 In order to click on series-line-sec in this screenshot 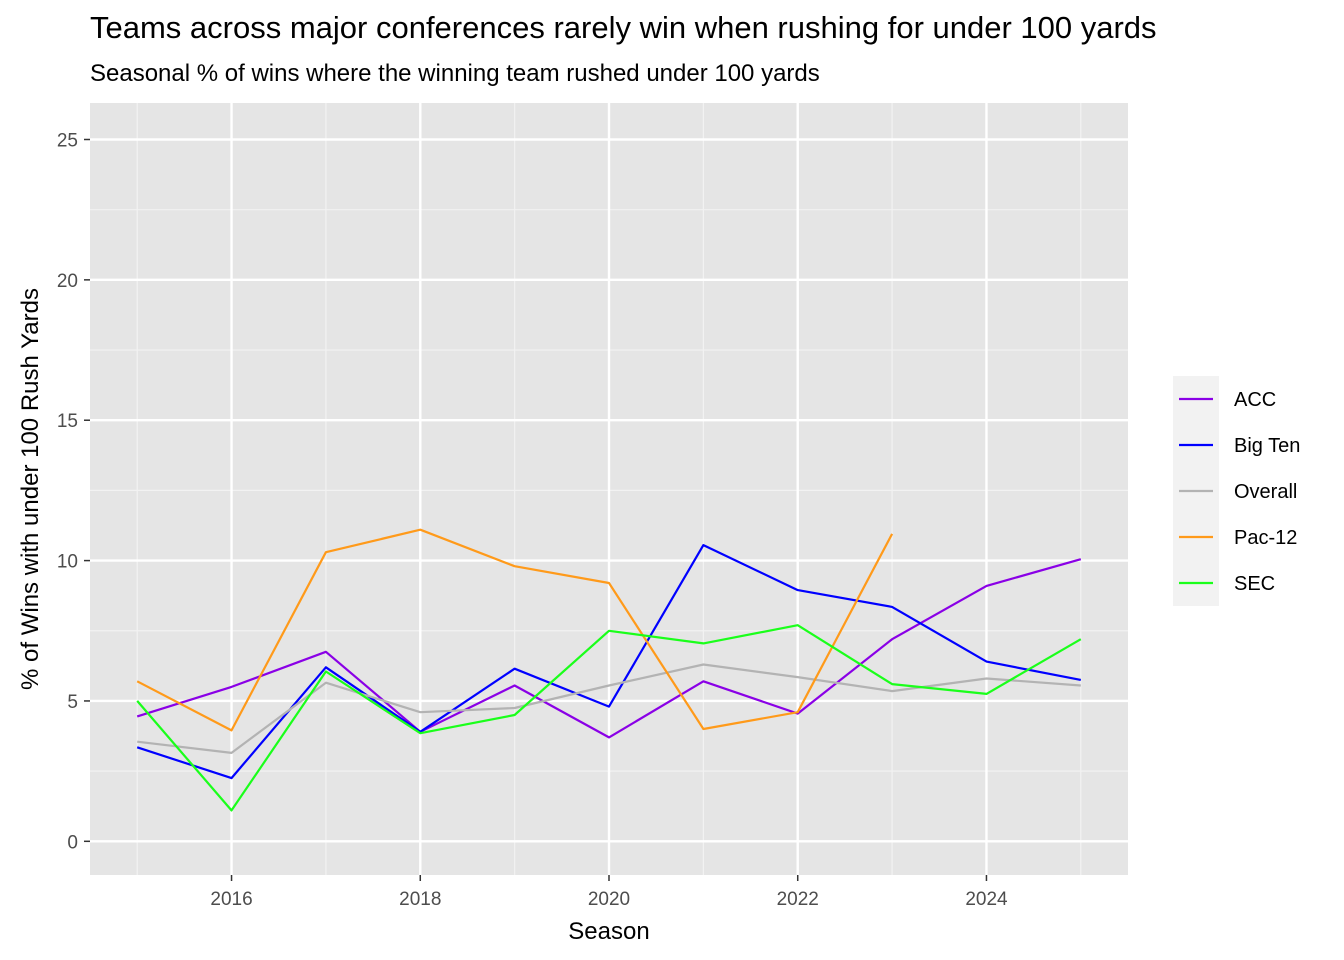, I will do `click(609, 718)`.